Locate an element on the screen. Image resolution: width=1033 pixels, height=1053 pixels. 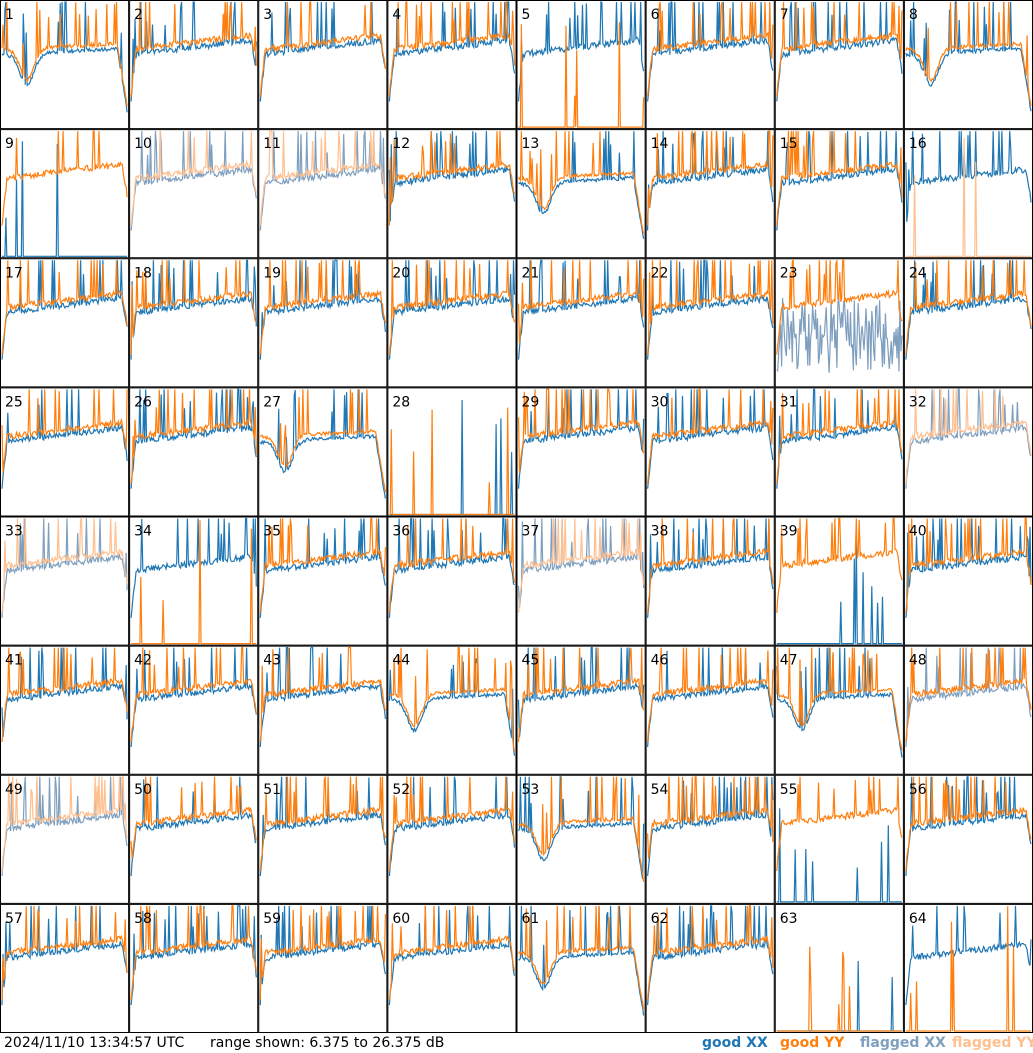
panel-label: 15 is located at coordinates (789, 144).